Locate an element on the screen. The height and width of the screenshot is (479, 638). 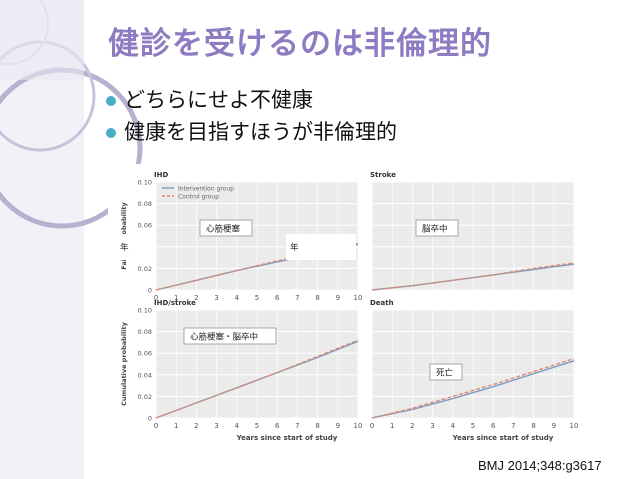
annotation-label: 死亡 is located at coordinates (445, 373).